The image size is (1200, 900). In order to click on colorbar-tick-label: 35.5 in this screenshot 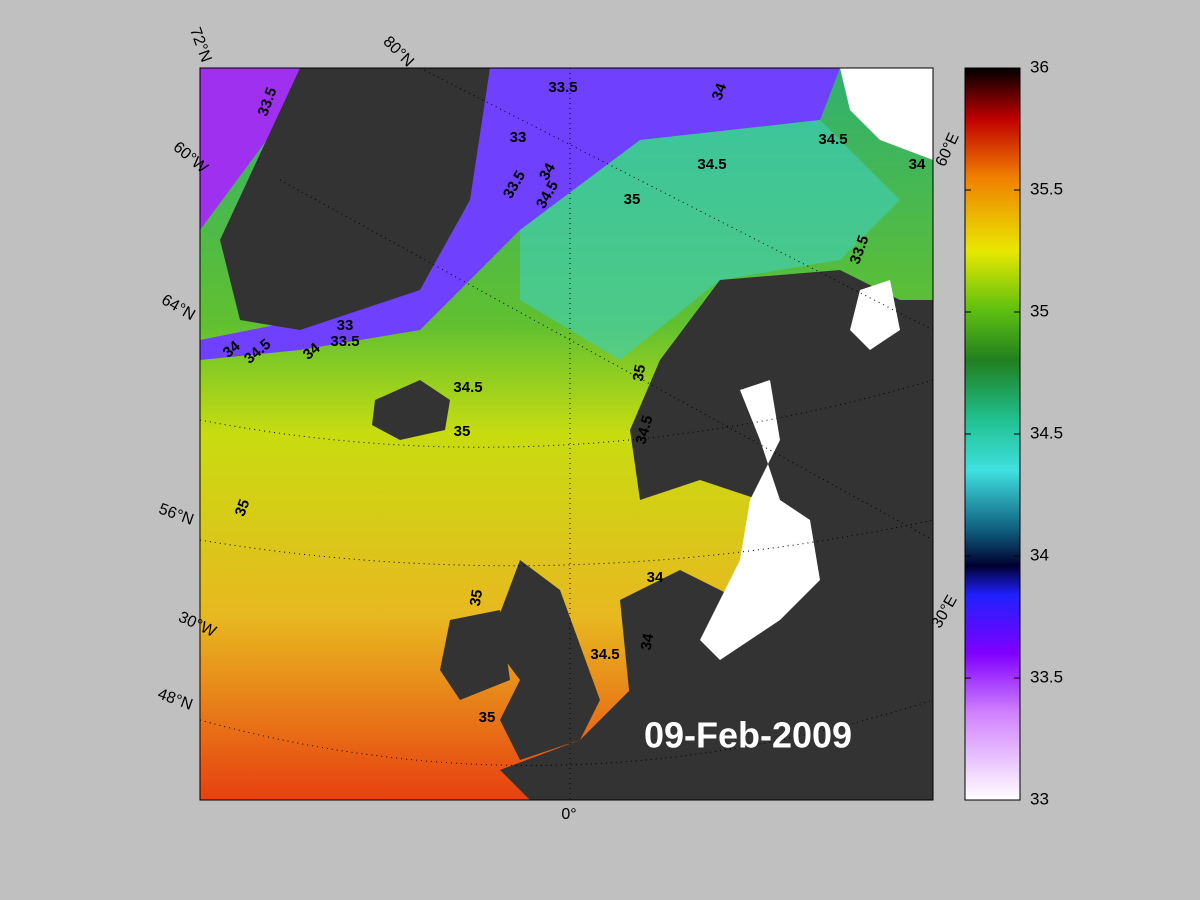, I will do `click(1046, 188)`.